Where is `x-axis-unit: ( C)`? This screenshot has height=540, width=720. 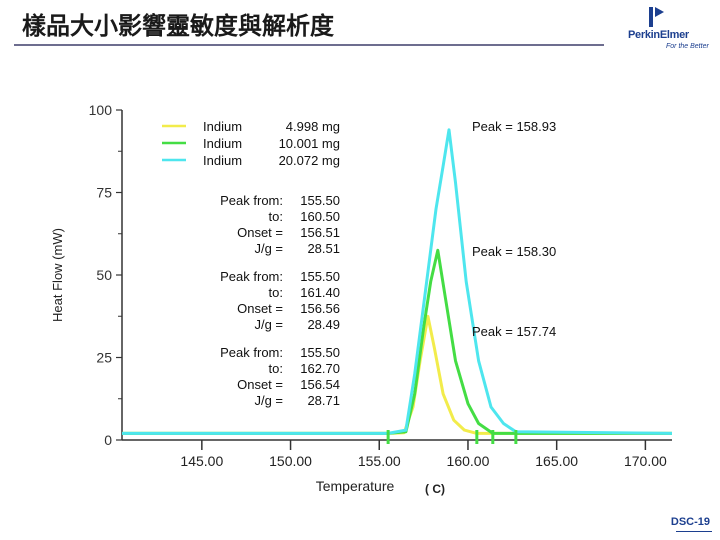 x-axis-unit: ( C) is located at coordinates (435, 489).